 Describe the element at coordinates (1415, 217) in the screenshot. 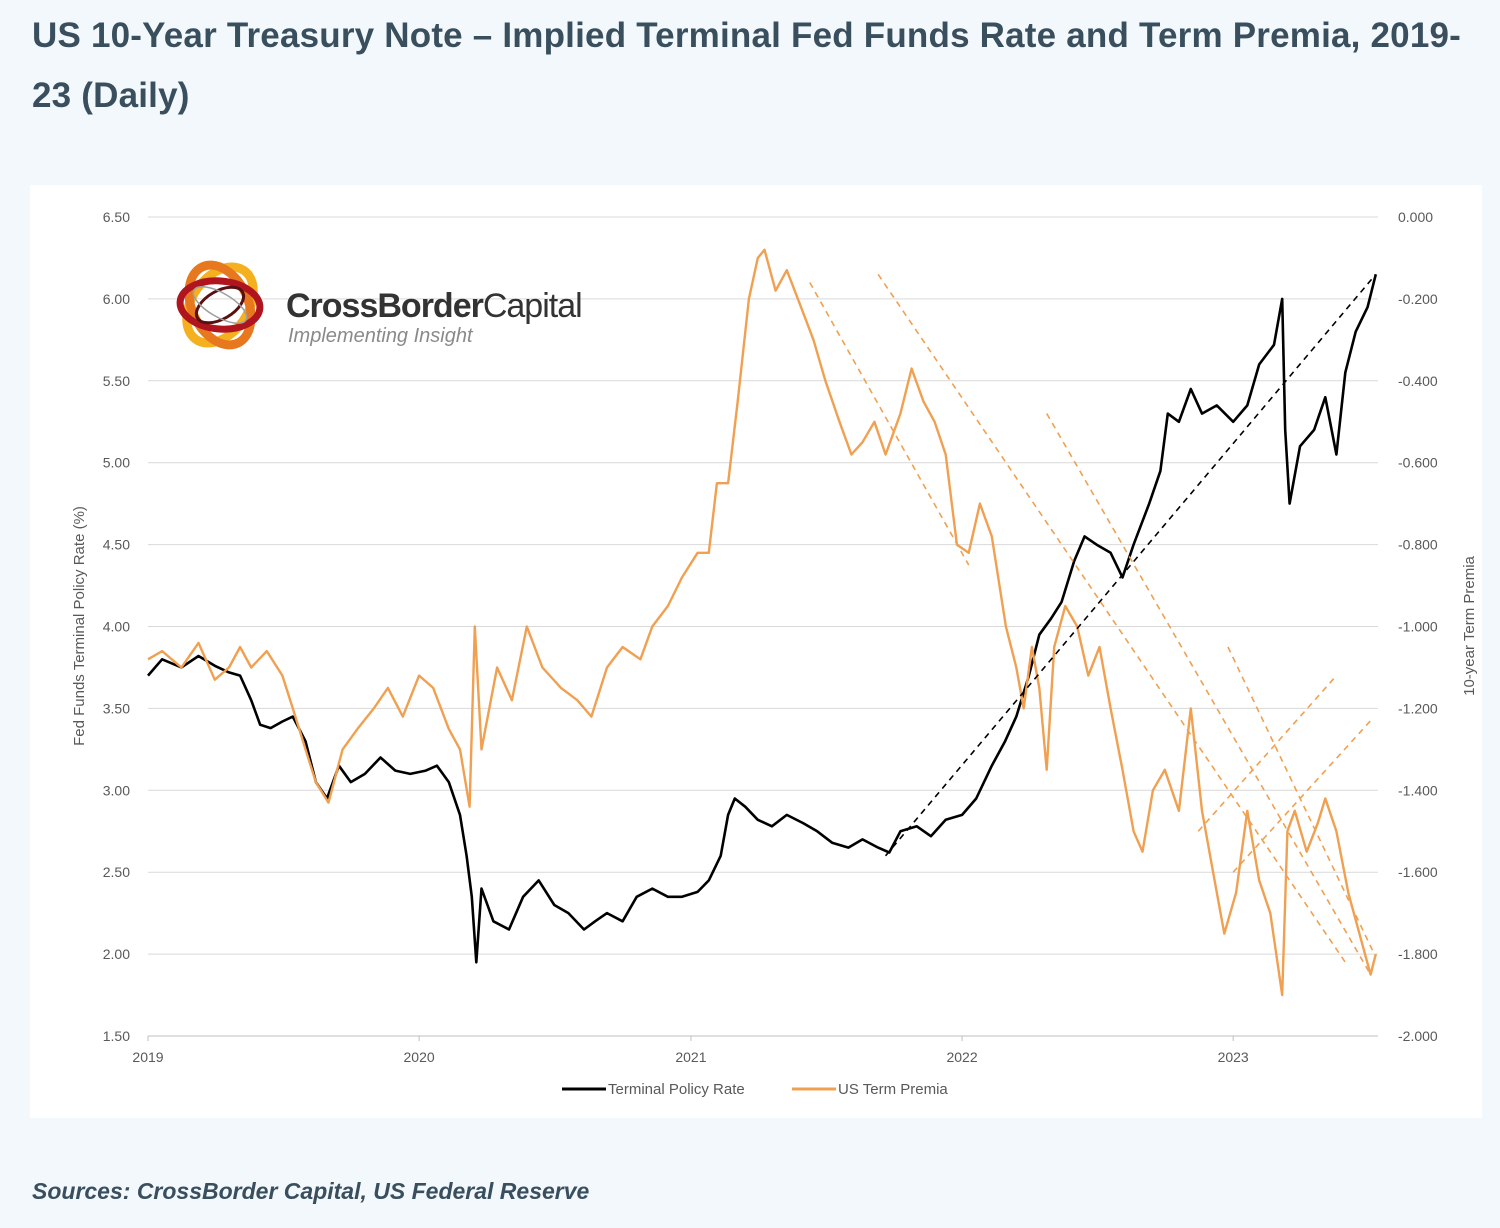

I see `y2-tick-label: 0.000` at that location.